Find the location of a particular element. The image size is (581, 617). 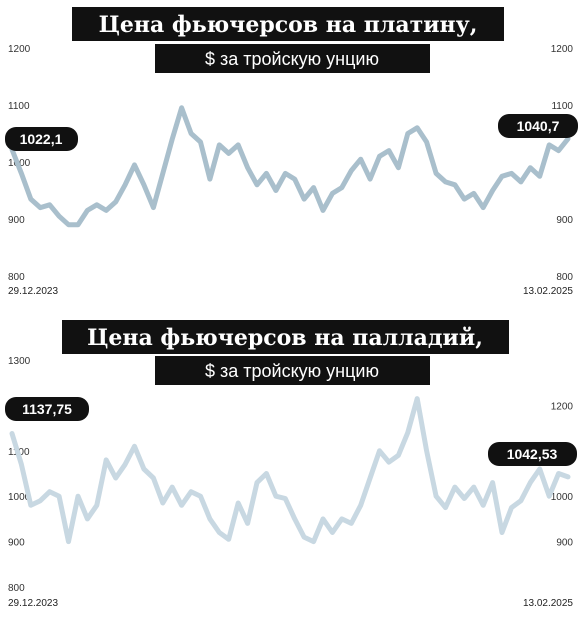

platinum-right-tick: 1100 is located at coordinates (562, 106).